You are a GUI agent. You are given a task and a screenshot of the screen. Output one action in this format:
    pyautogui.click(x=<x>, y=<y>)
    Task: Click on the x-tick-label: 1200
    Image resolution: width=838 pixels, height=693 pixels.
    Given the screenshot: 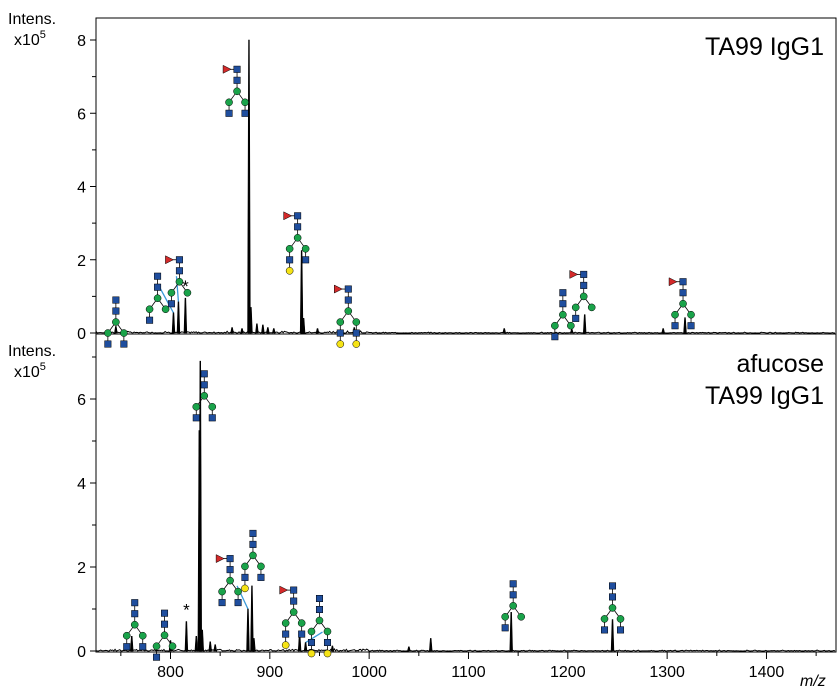 What is the action you would take?
    pyautogui.click(x=568, y=672)
    